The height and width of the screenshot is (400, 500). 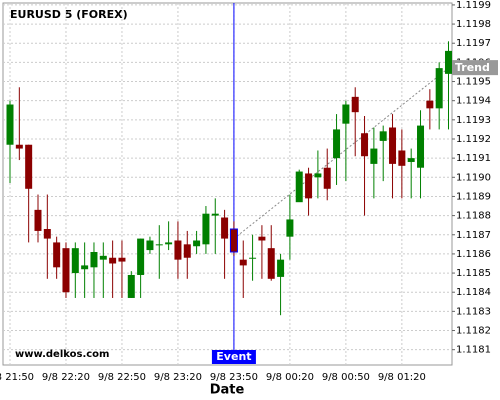 What do you see at coordinates (66, 377) in the screenshot?
I see `x-tick-label: 9/8 22:20` at bounding box center [66, 377].